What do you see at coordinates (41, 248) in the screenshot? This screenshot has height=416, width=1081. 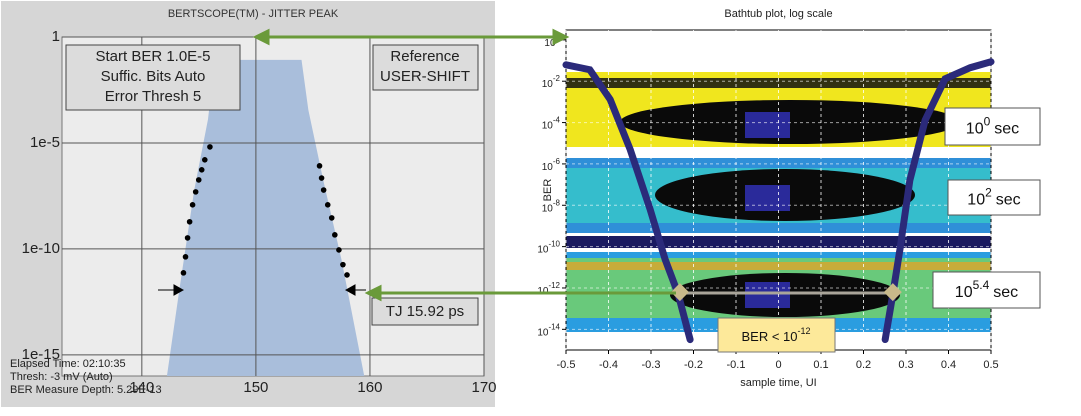 I see `y-tick-label: 1e-10` at bounding box center [41, 248].